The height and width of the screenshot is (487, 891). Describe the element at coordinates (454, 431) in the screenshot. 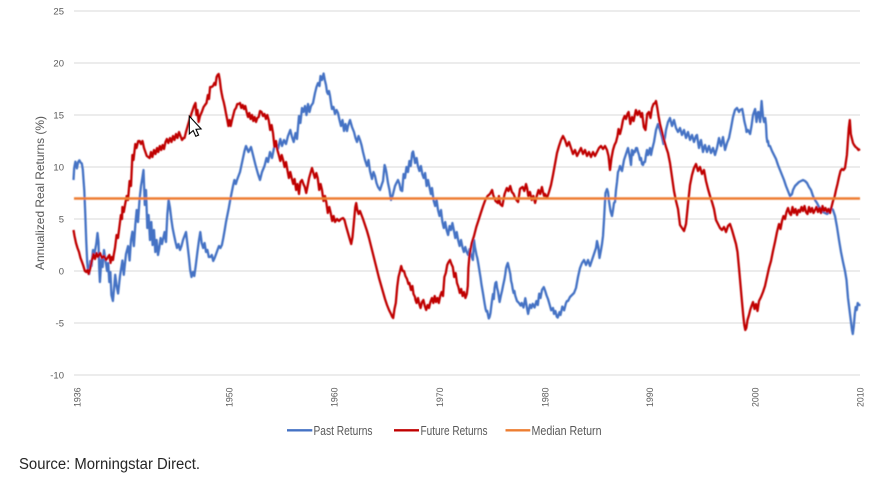

I see `svg-text: Future Returns` at that location.